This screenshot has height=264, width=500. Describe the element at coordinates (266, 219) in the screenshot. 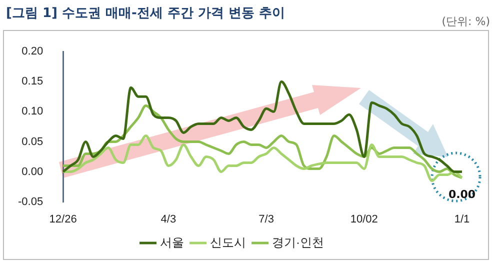

I see `x-tick-label: 7/3` at that location.